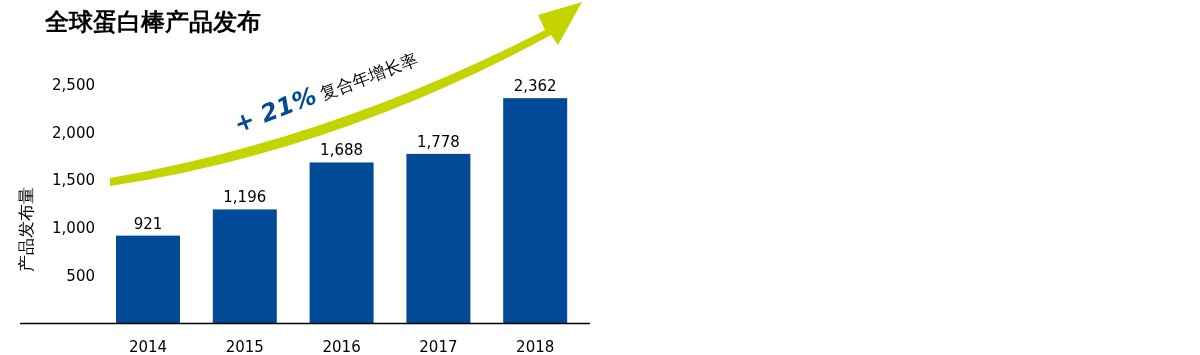 The width and height of the screenshot is (1200, 355). Describe the element at coordinates (26, 229) in the screenshot. I see `y-axis-title: 产品发布量` at that location.